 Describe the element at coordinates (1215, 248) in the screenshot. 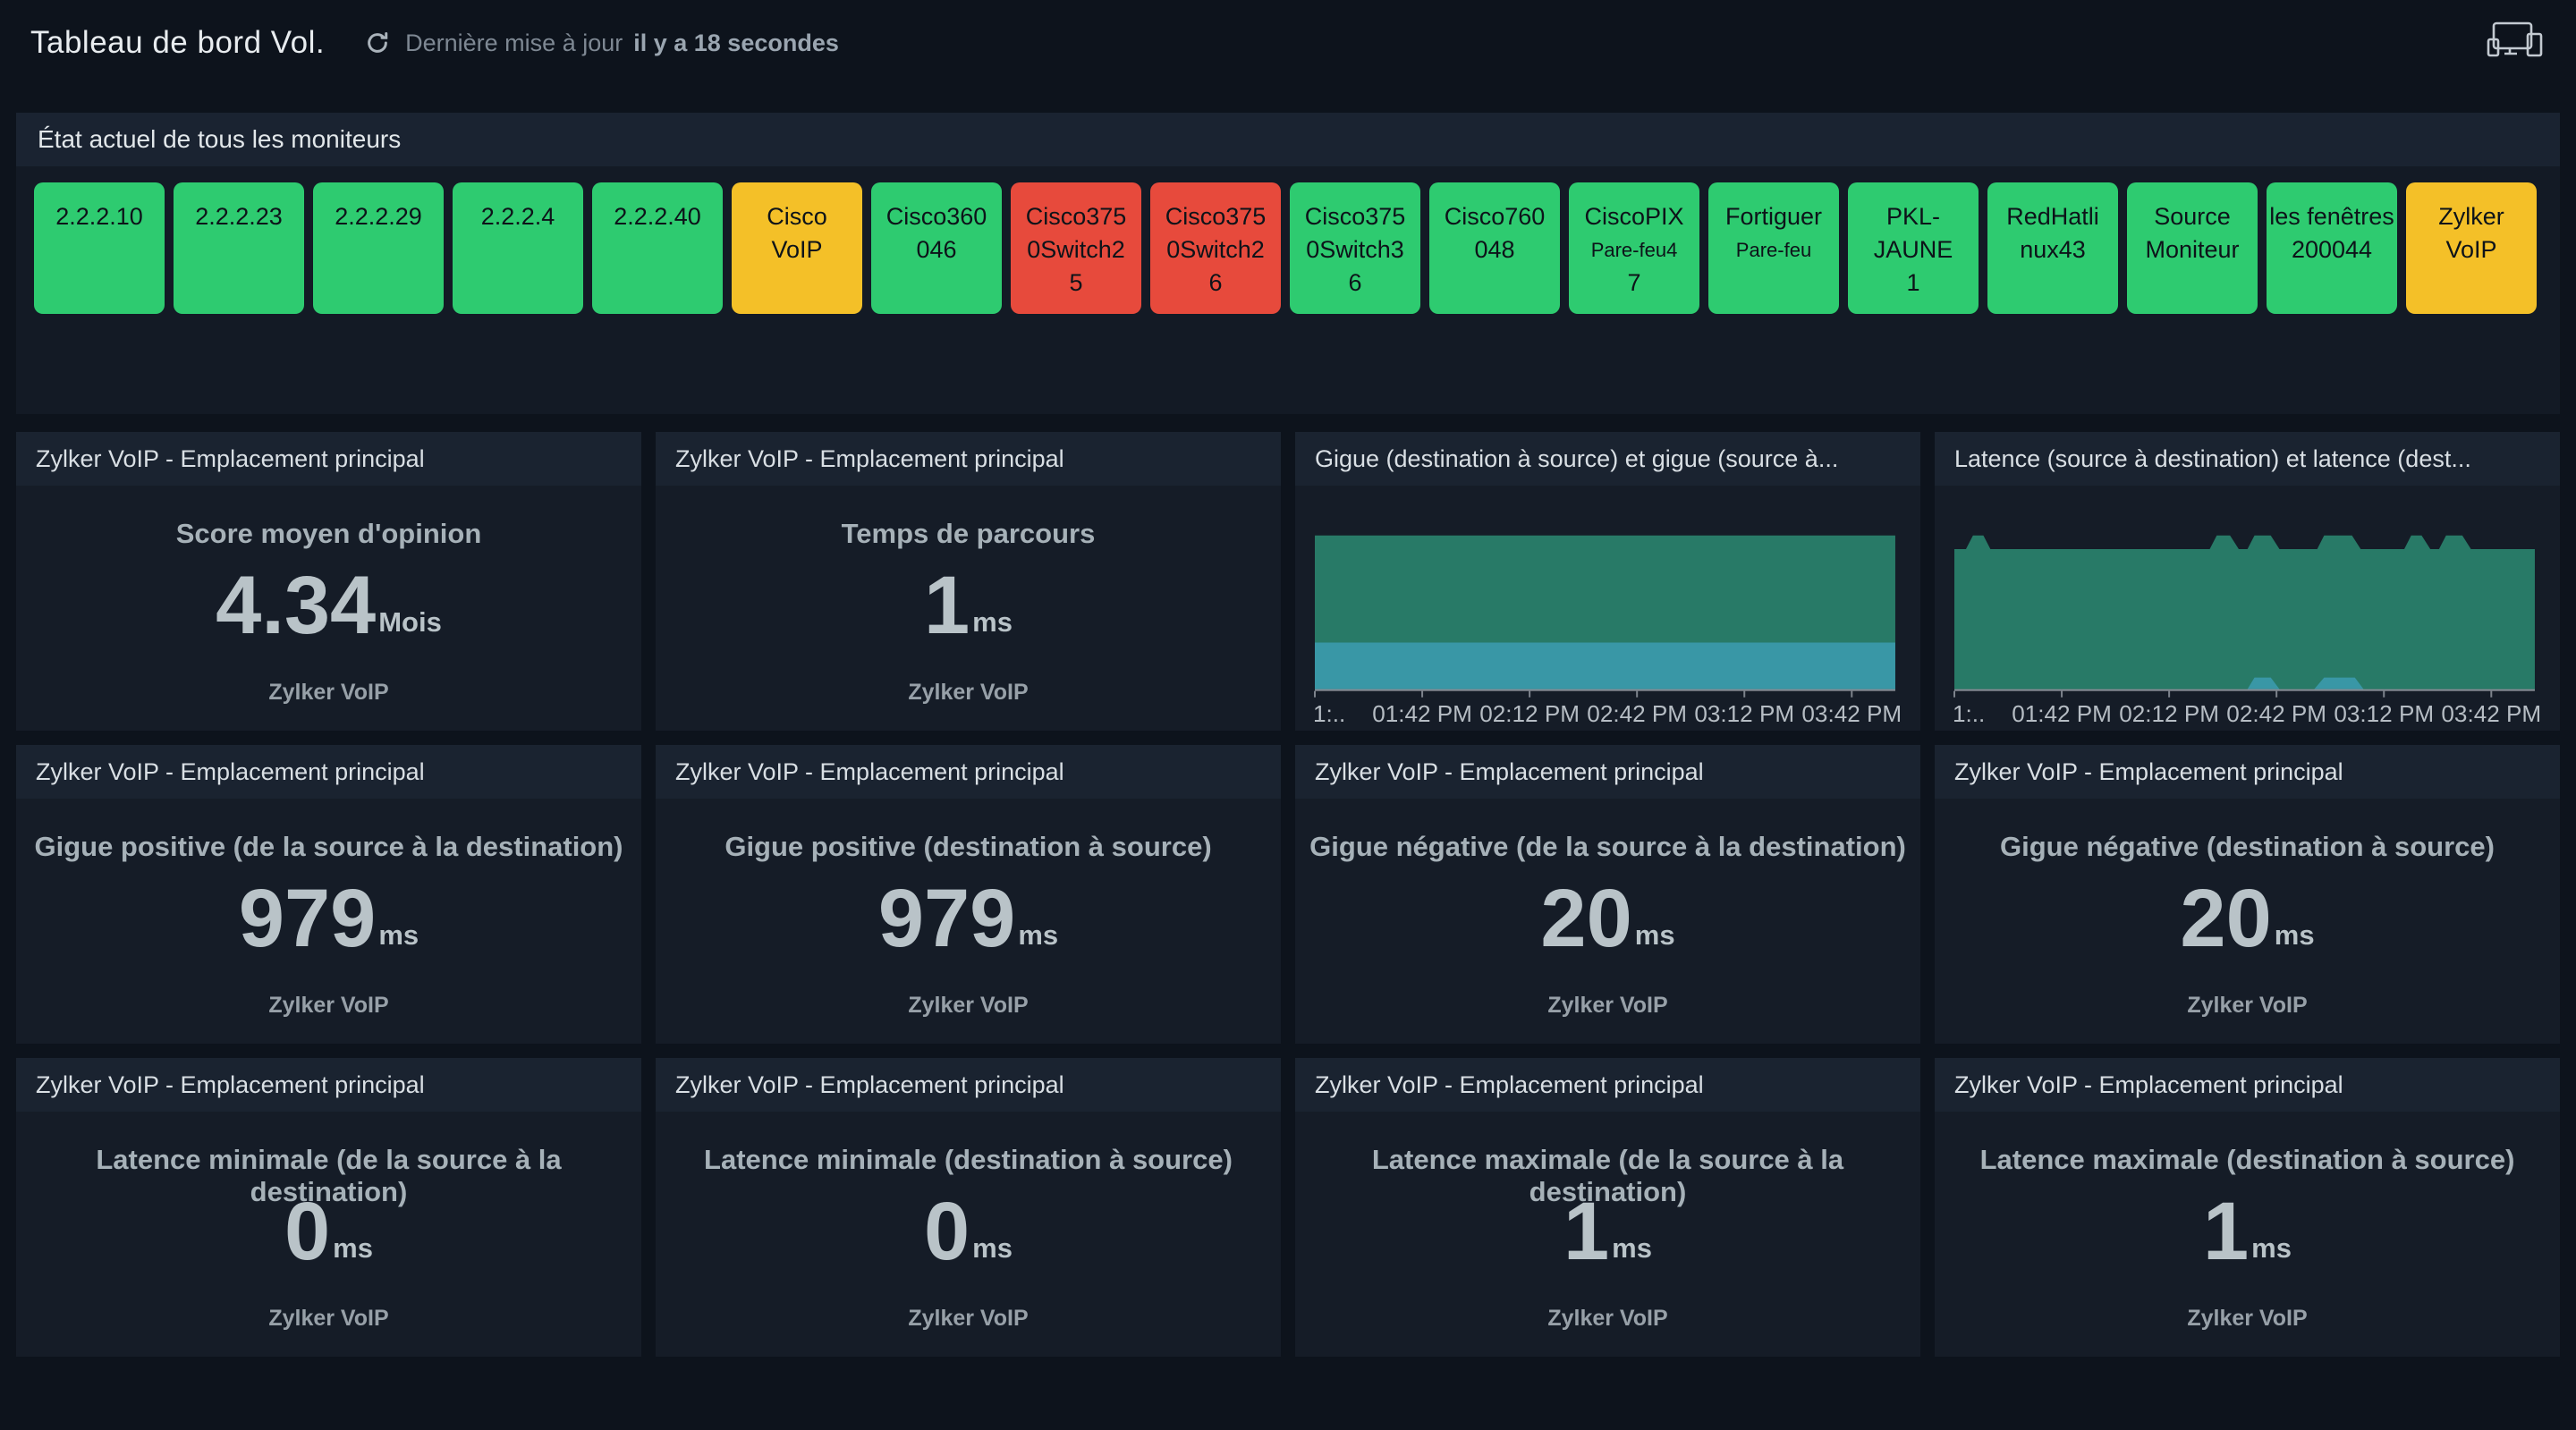

I see `monitor-tile: Cisco375 0Switch2 6` at that location.